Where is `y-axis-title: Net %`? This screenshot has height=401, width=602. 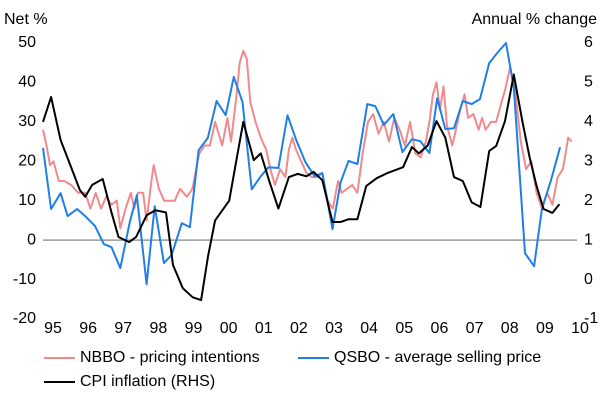
y-axis-title: Net % is located at coordinates (26, 19).